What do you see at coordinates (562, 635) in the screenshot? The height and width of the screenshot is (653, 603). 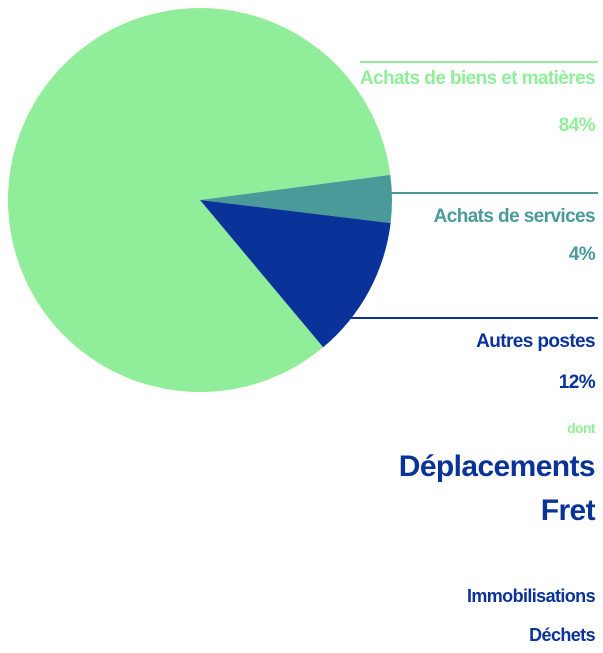 I see `annotation: Déchets` at bounding box center [562, 635].